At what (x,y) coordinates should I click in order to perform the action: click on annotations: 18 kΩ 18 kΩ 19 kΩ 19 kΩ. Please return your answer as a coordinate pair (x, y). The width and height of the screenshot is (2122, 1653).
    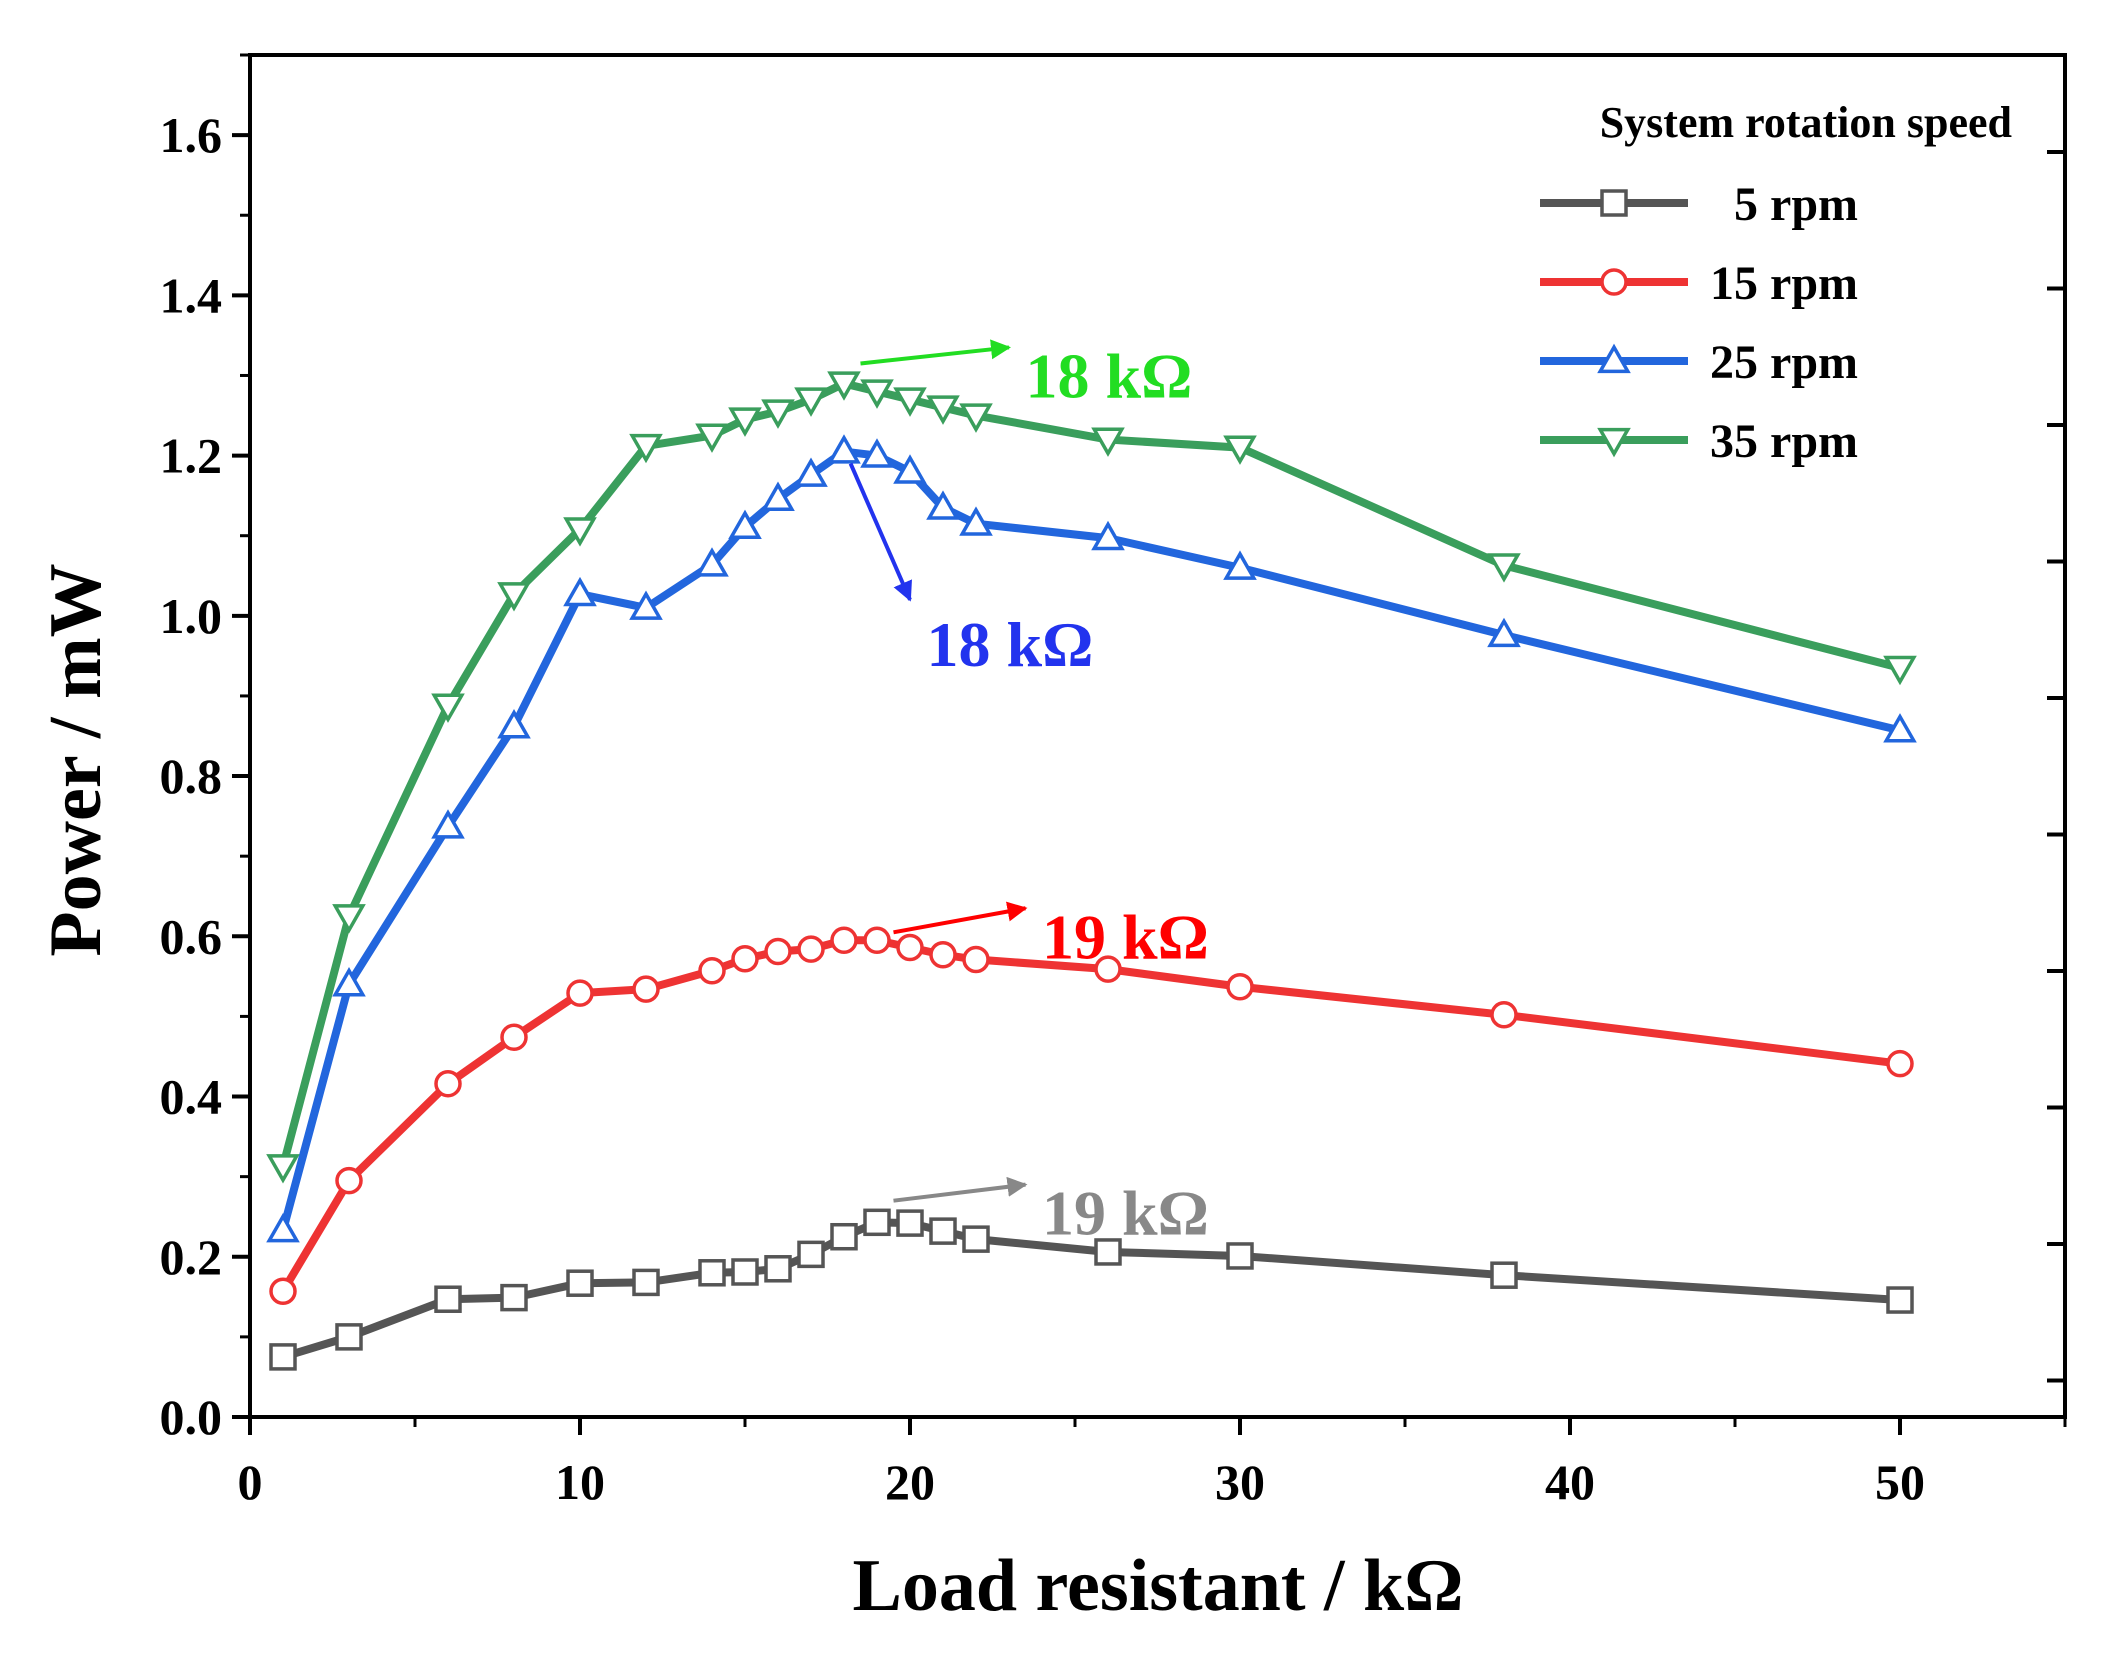
    Looking at the image, I should click on (1028, 794).